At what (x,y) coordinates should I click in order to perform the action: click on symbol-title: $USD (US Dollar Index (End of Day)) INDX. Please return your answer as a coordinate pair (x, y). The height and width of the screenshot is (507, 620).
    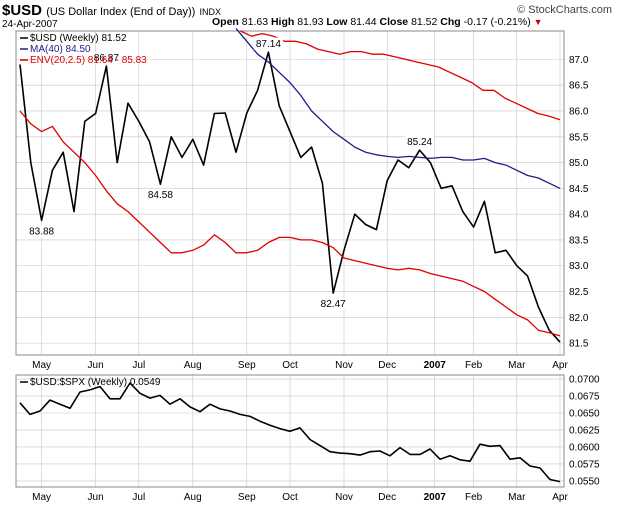
    Looking at the image, I should click on (112, 10).